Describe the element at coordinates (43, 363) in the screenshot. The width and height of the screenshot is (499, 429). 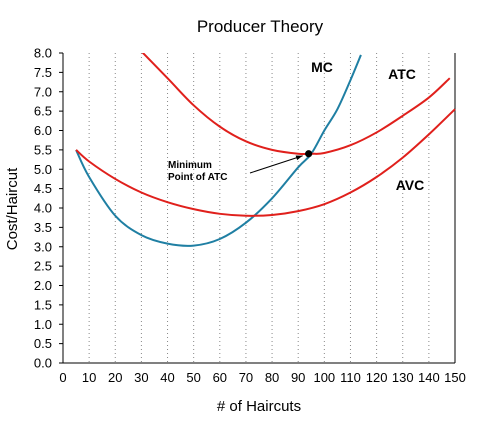
I see `y-tick-label-0.0: 0.0` at that location.